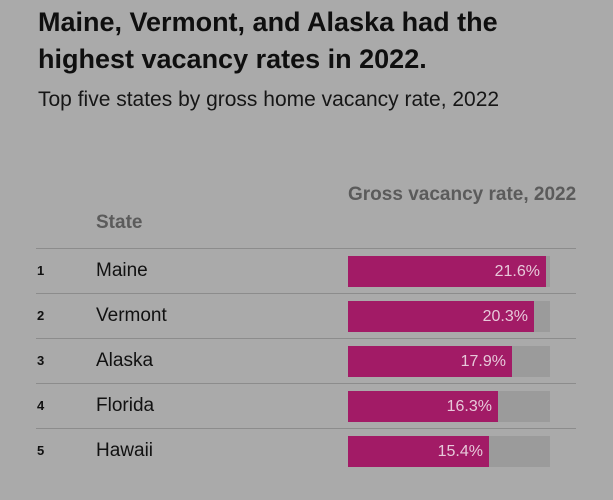 This screenshot has height=500, width=613. Describe the element at coordinates (517, 271) in the screenshot. I see `bar-value-label: 21.6%` at that location.